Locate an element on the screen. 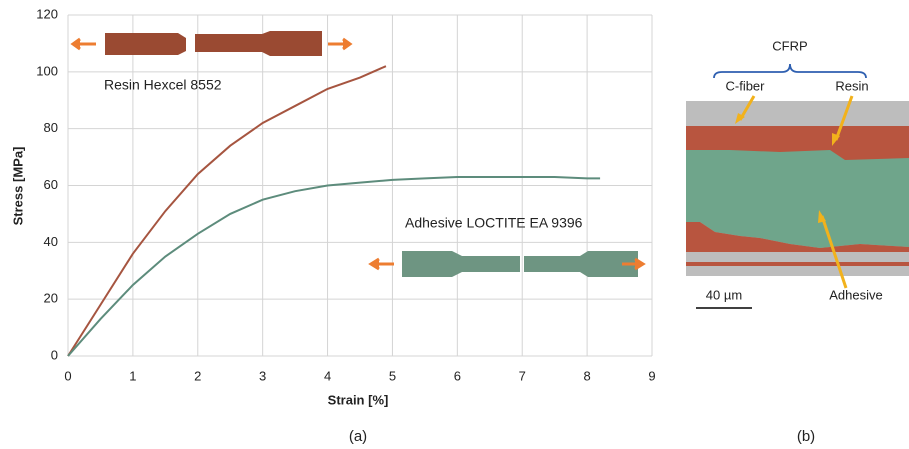 Image resolution: width=909 pixels, height=449 pixels. resin-label: Resin is located at coordinates (851, 85).